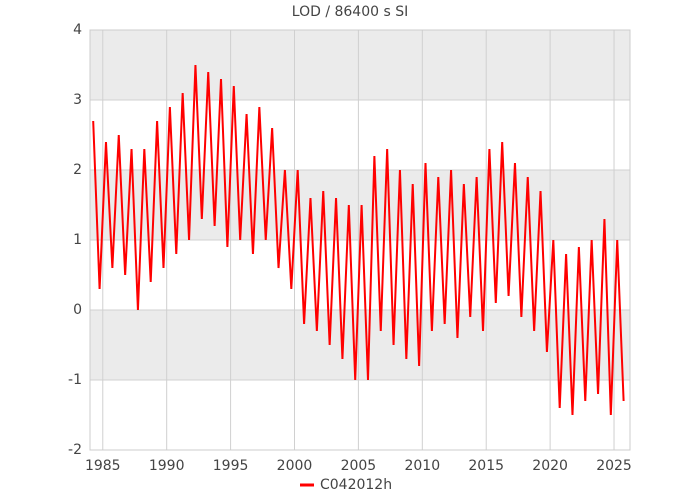 Image resolution: width=700 pixels, height=504 pixels. I want to click on y-tick-label: 2, so click(77, 170).